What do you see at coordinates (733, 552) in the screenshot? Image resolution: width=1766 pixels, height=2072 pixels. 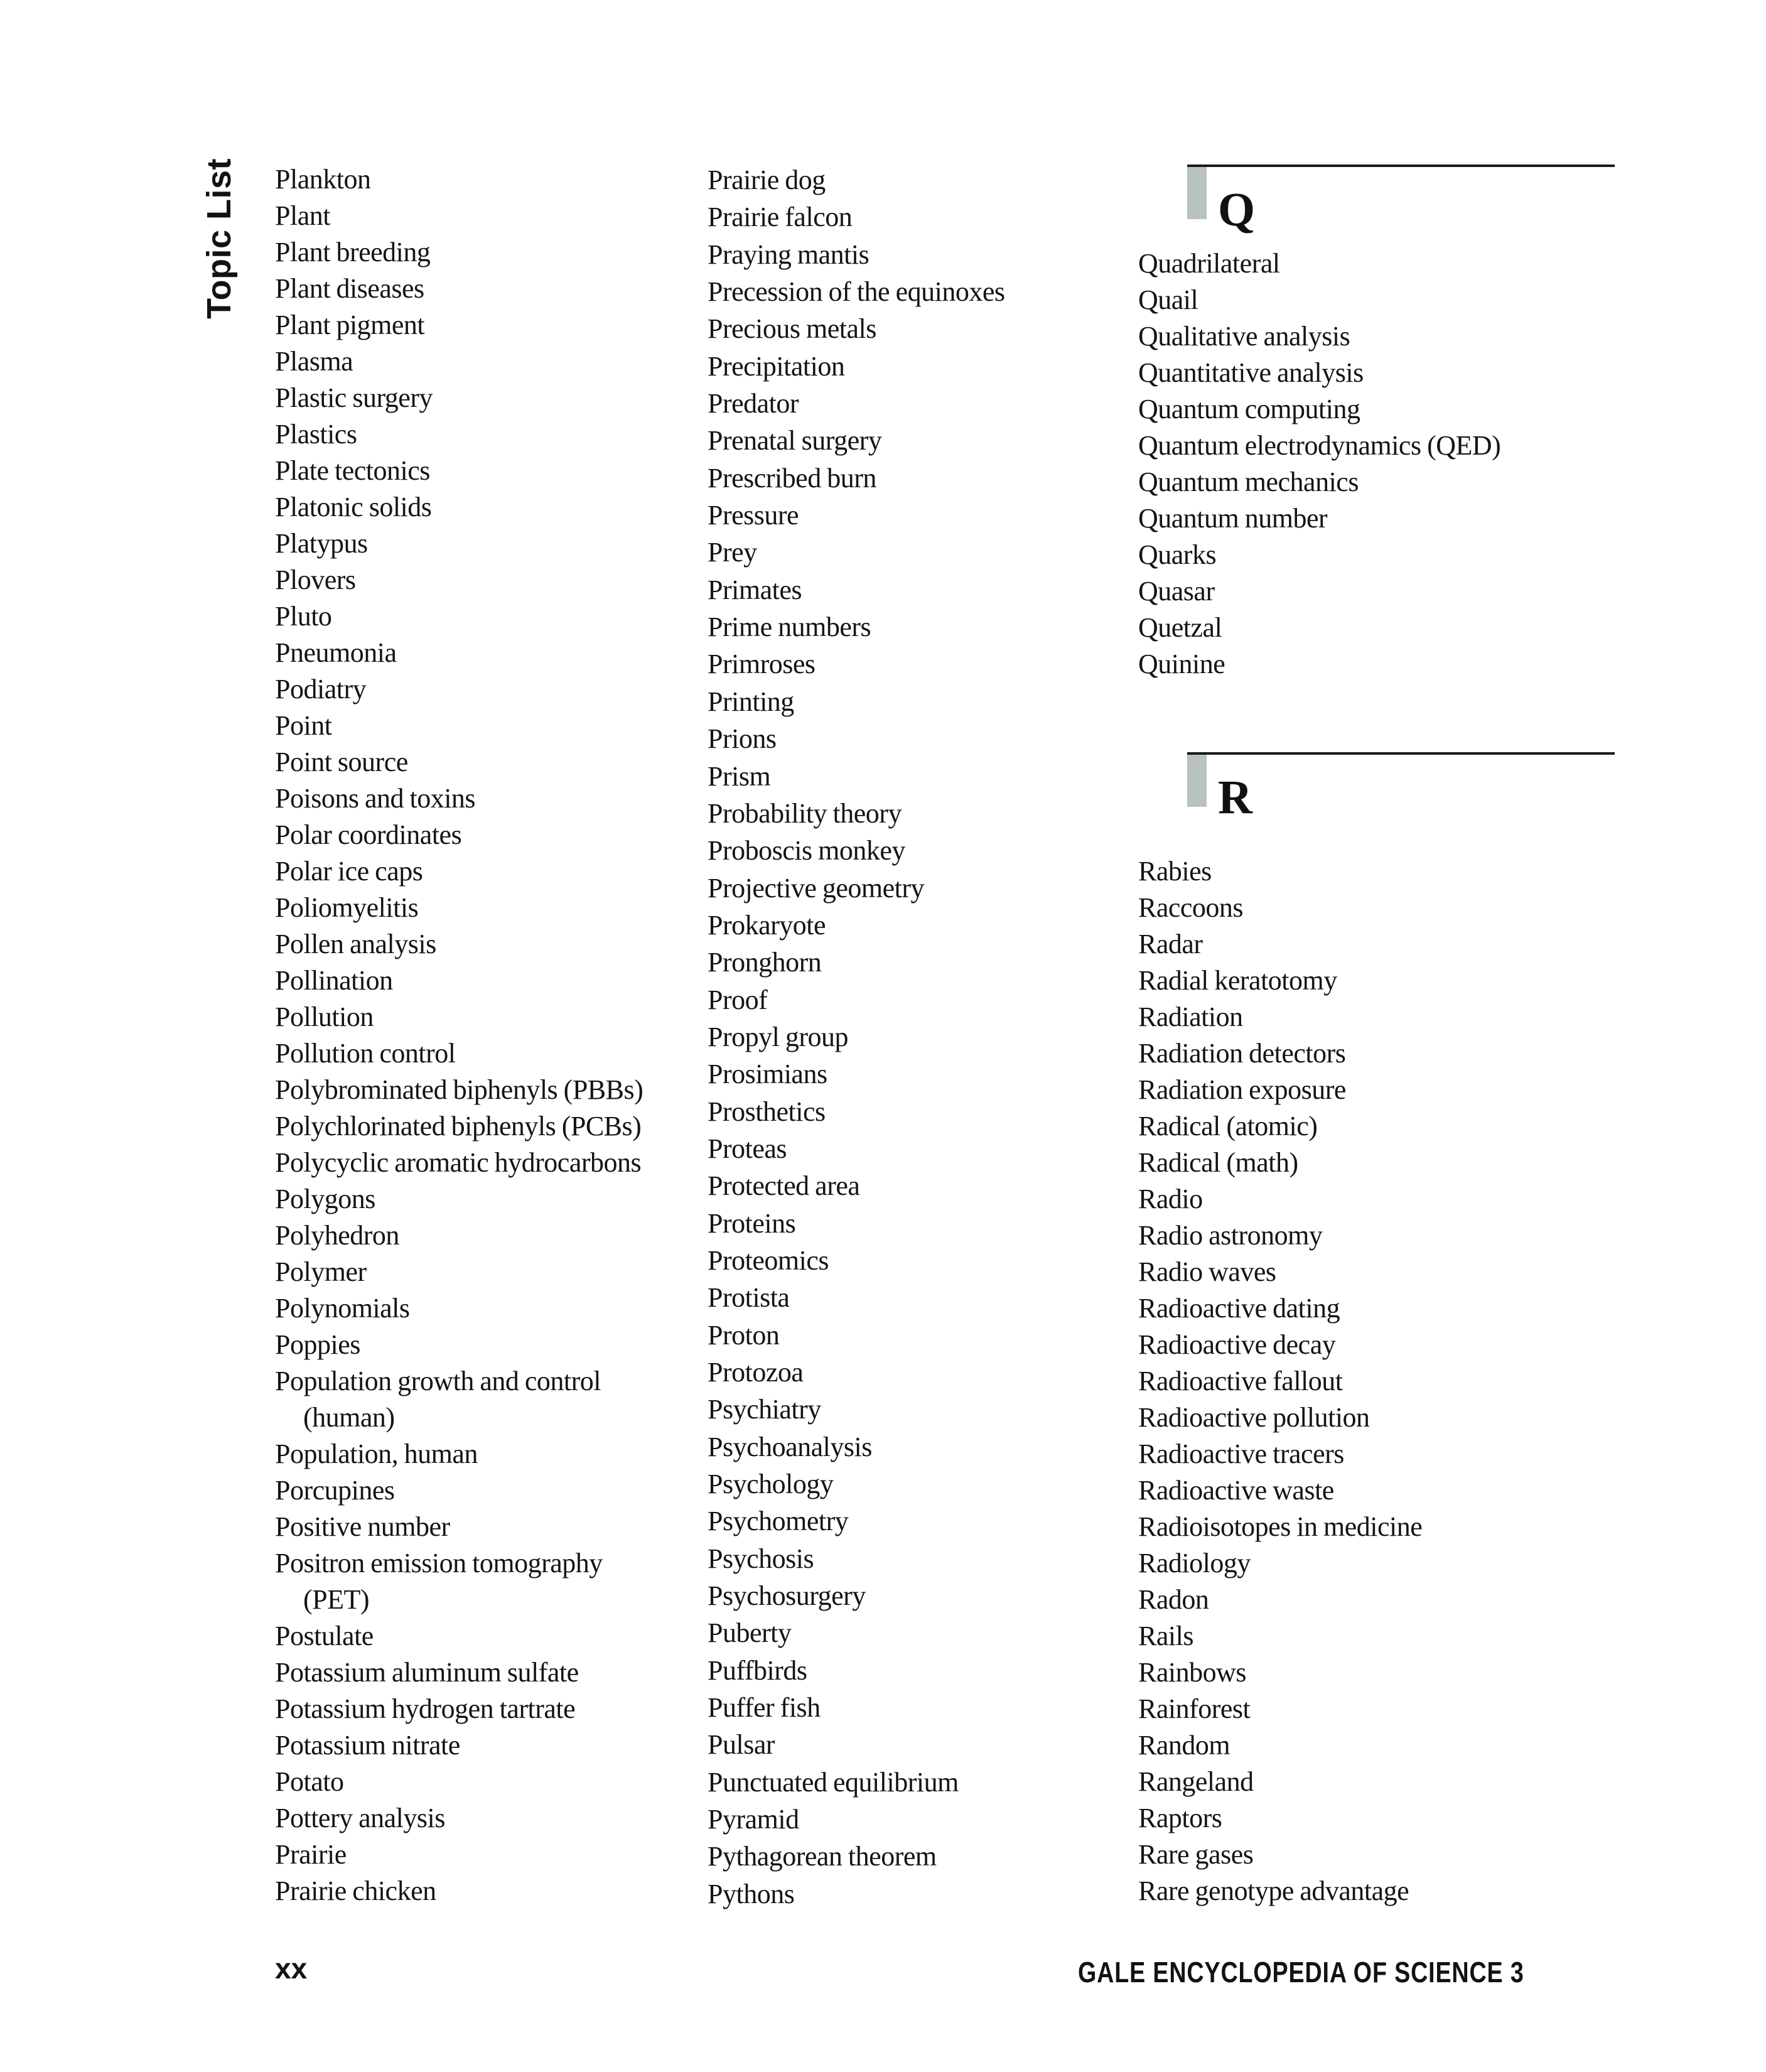 I see `list-item: Prey` at bounding box center [733, 552].